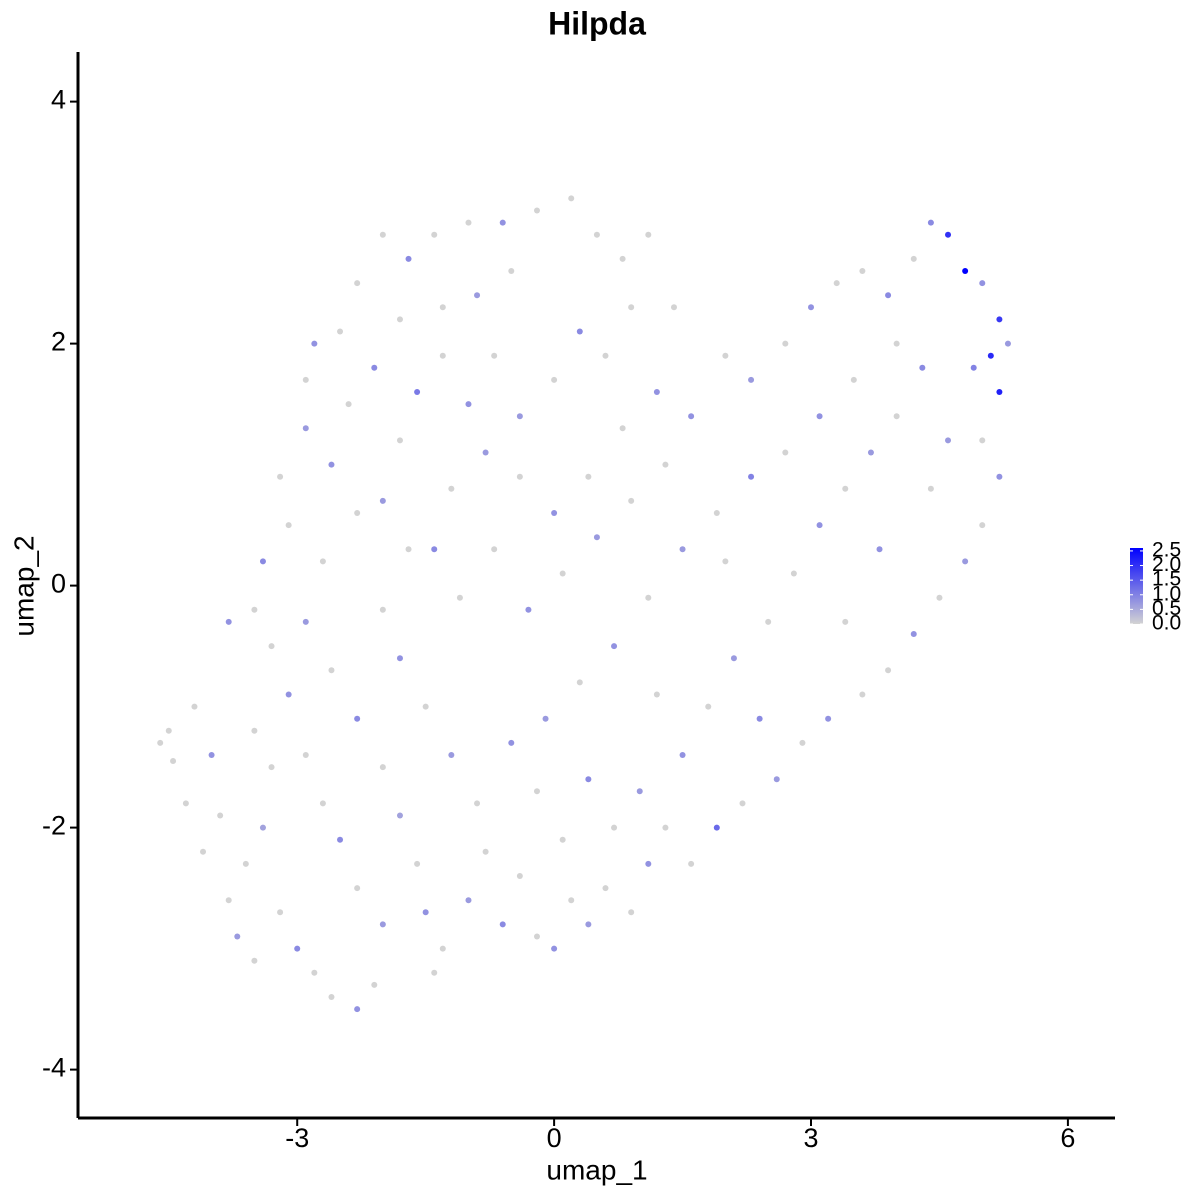  Describe the element at coordinates (1067, 1138) in the screenshot. I see `x-tick-label: 6` at that location.